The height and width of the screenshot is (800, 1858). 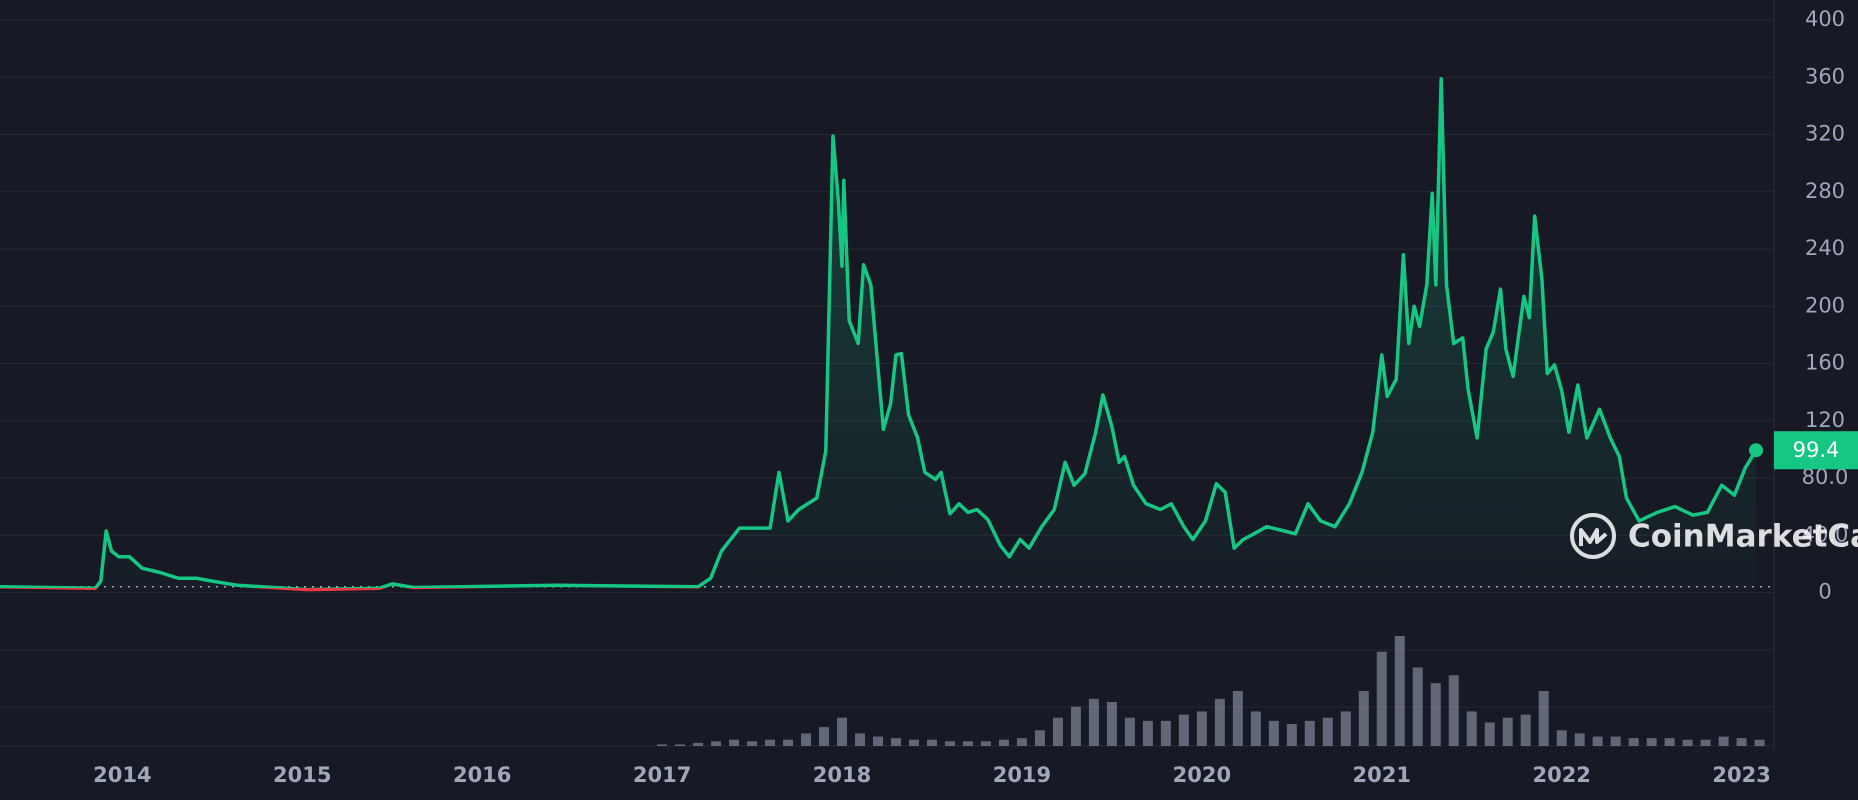 I want to click on x-tick-label: 2016, so click(x=482, y=775).